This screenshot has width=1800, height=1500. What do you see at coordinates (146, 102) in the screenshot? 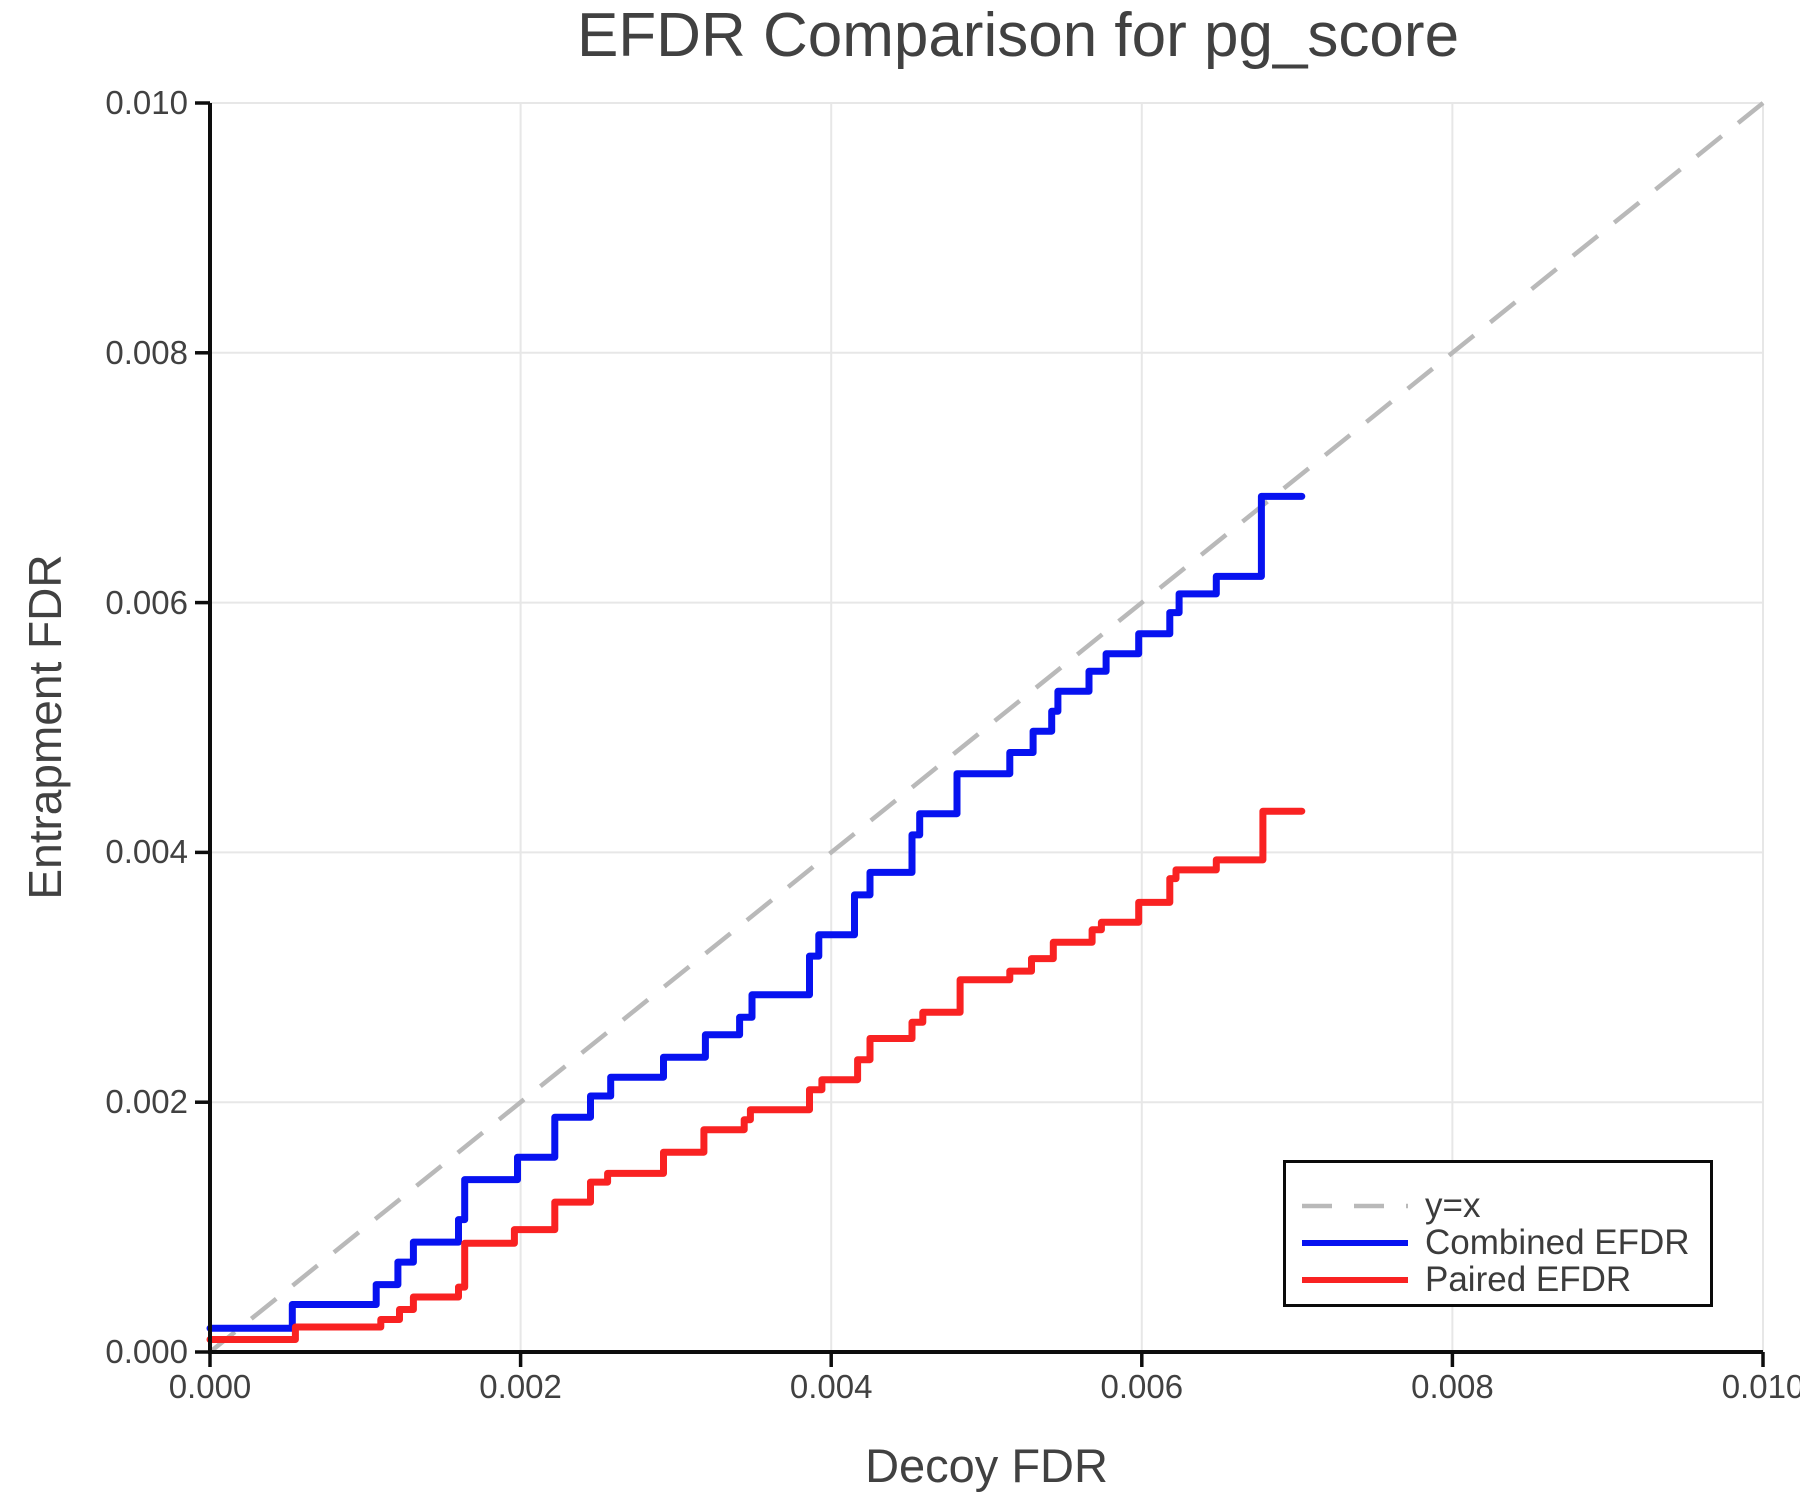
I see `y-tick-label: 0.010` at bounding box center [146, 102].